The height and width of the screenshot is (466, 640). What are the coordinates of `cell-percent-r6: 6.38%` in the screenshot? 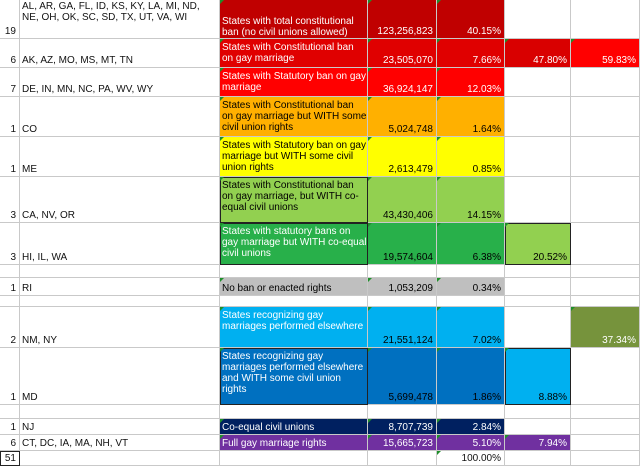 It's located at (471, 244).